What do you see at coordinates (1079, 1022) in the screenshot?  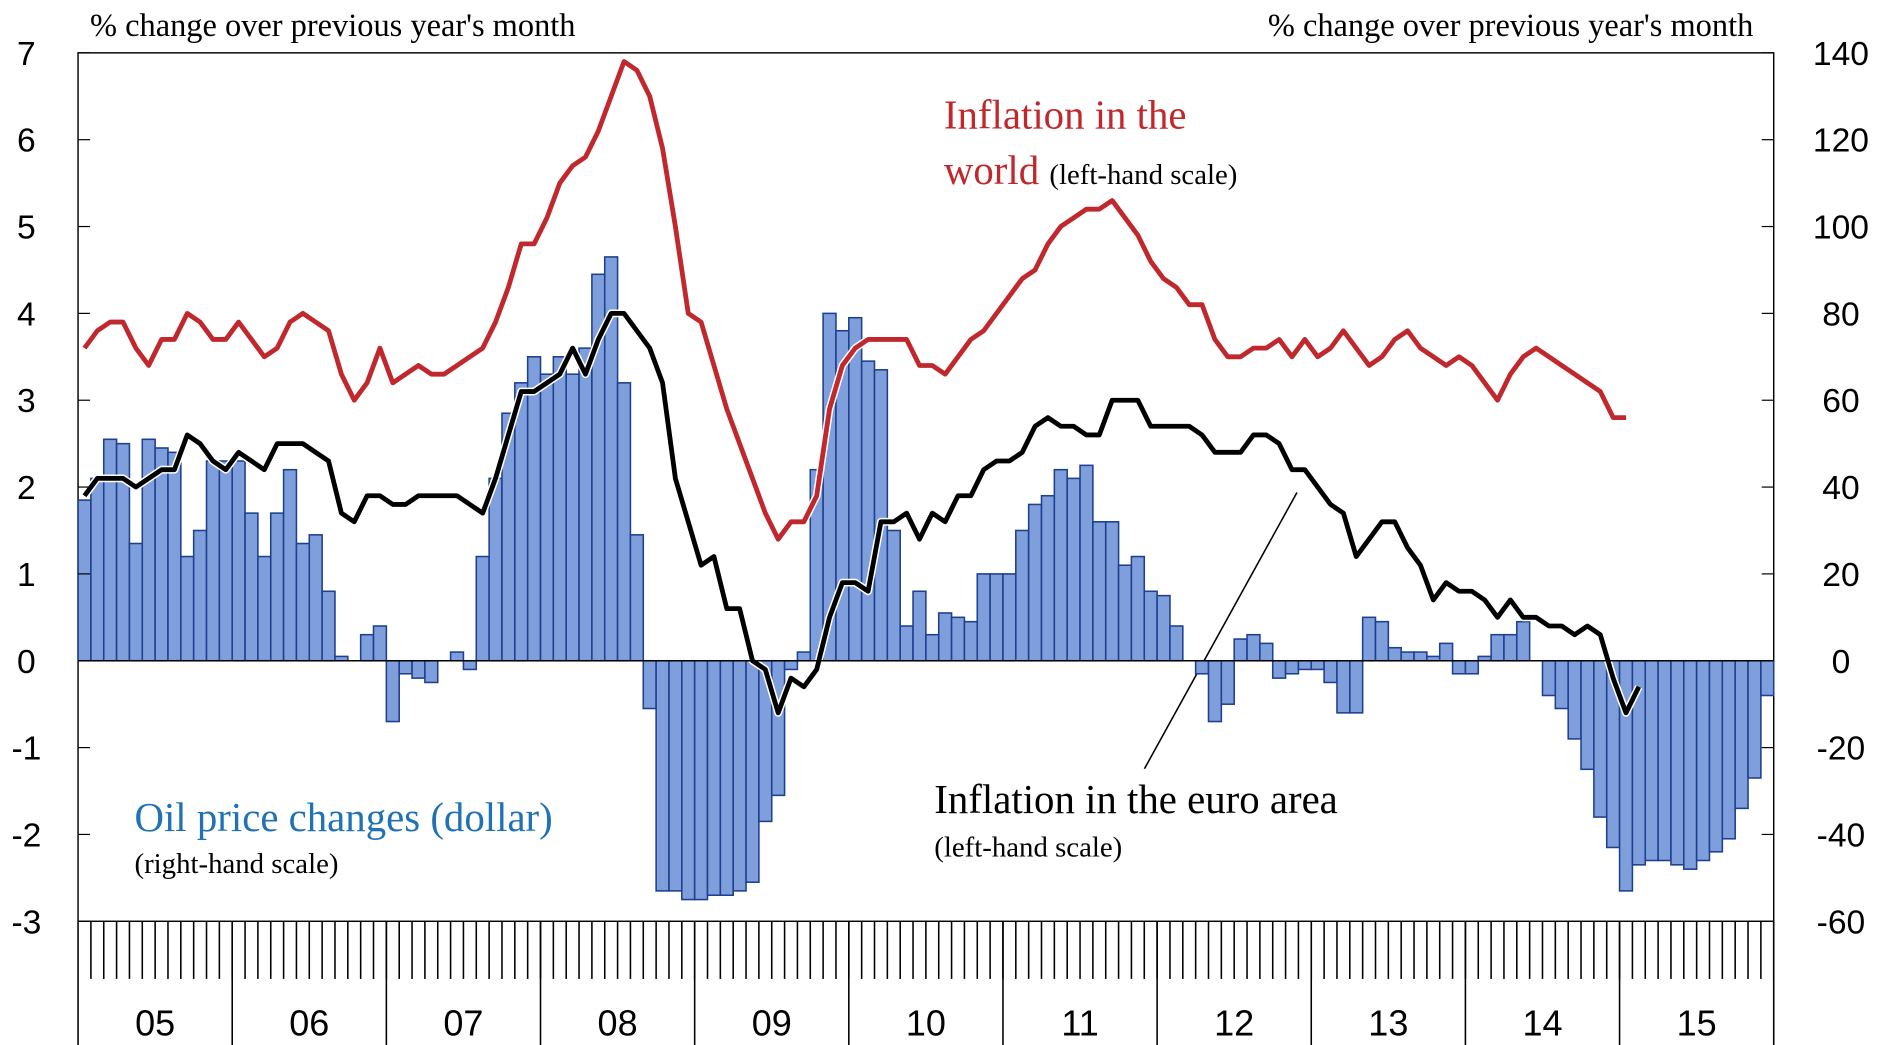 I see `x-group-label: 11` at bounding box center [1079, 1022].